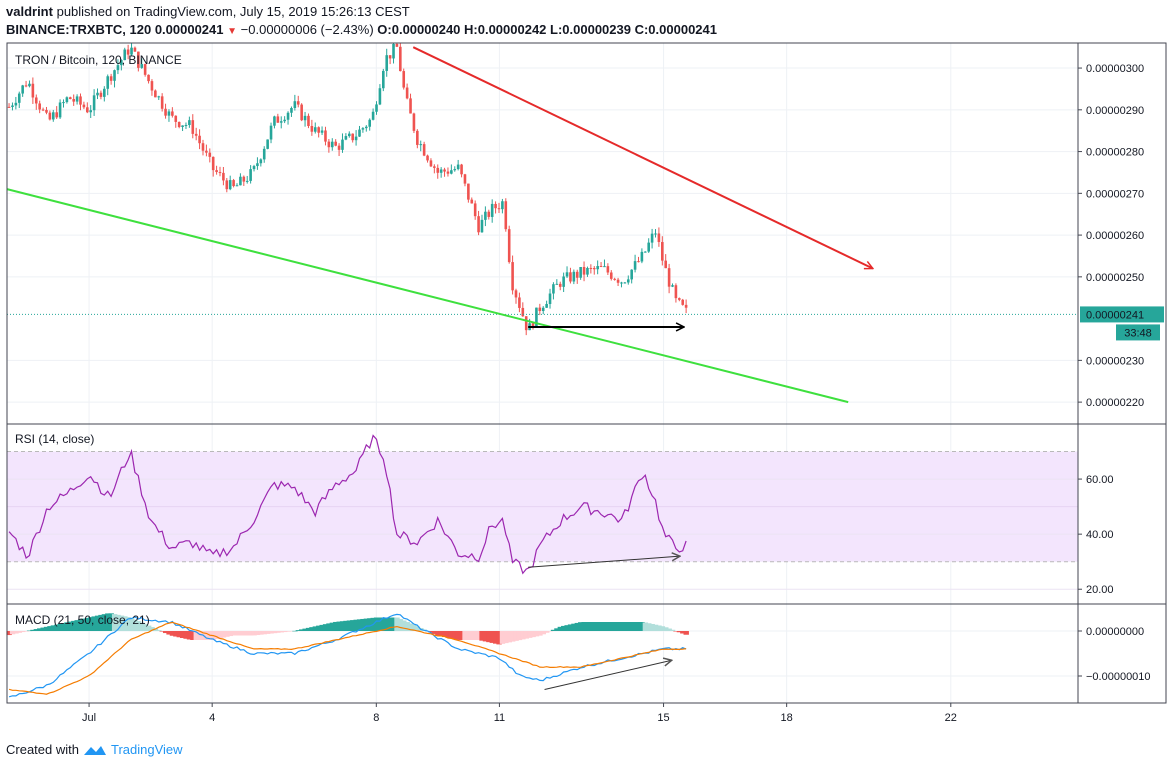 This screenshot has height=768, width=1170. I want to click on author-name: valdrint, so click(29, 11).